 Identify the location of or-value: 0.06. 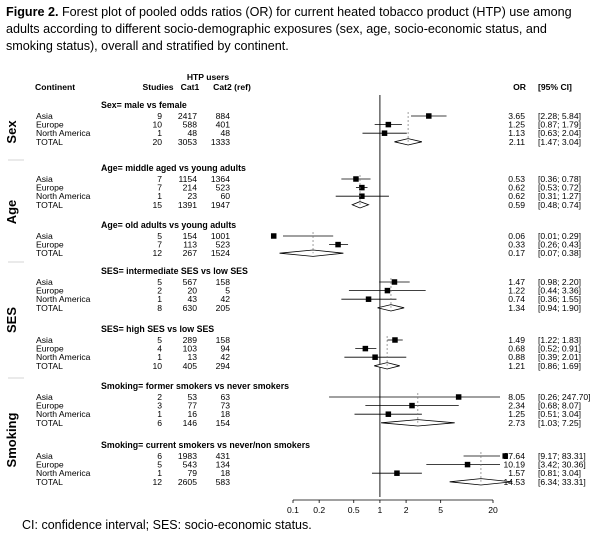
(516, 236).